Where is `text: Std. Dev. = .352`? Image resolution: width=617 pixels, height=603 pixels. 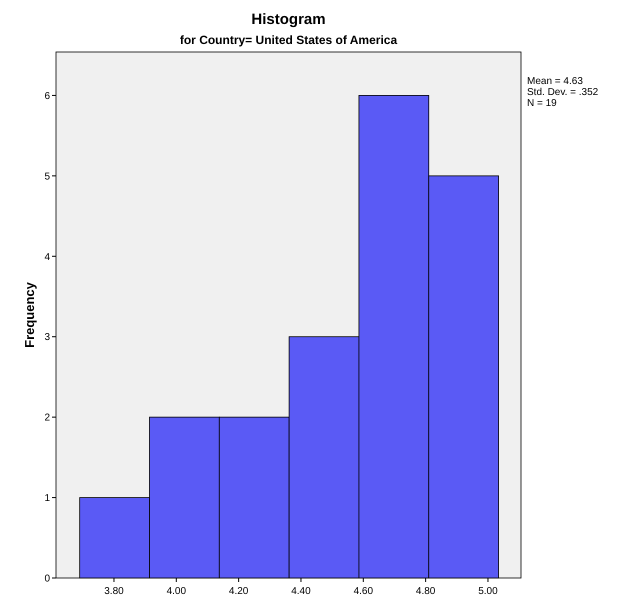
text: Std. Dev. = .352 is located at coordinates (563, 92).